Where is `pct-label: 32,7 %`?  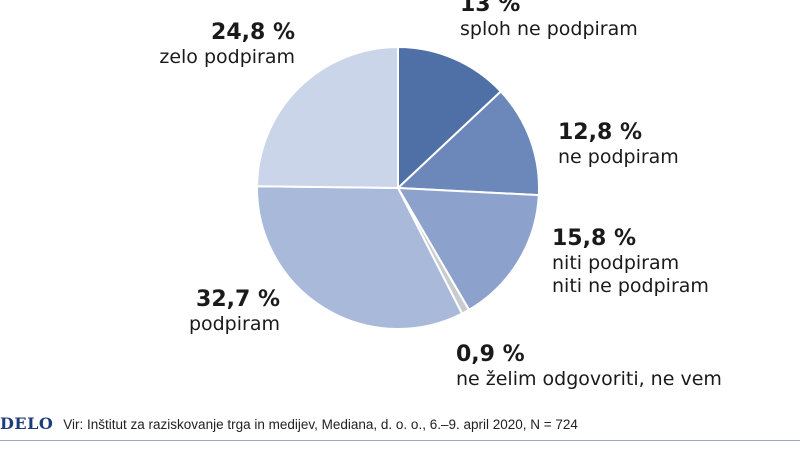 pct-label: 32,7 % is located at coordinates (238, 299).